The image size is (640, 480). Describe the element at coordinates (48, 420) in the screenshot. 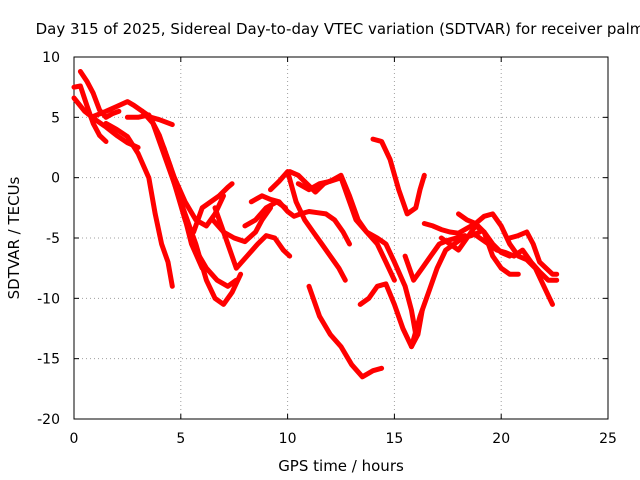

I see `y-tick-label: -20` at that location.